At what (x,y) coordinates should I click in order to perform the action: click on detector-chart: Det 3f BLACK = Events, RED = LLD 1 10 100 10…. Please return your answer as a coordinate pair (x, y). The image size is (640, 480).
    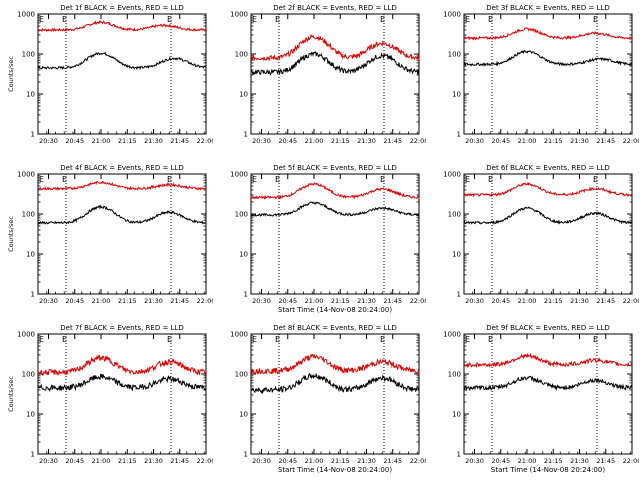
    Looking at the image, I should click on (541, 74).